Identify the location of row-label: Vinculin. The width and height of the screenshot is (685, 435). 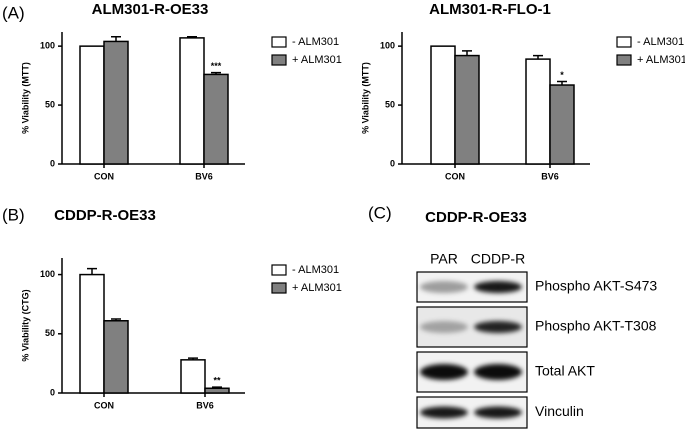
(559, 411).